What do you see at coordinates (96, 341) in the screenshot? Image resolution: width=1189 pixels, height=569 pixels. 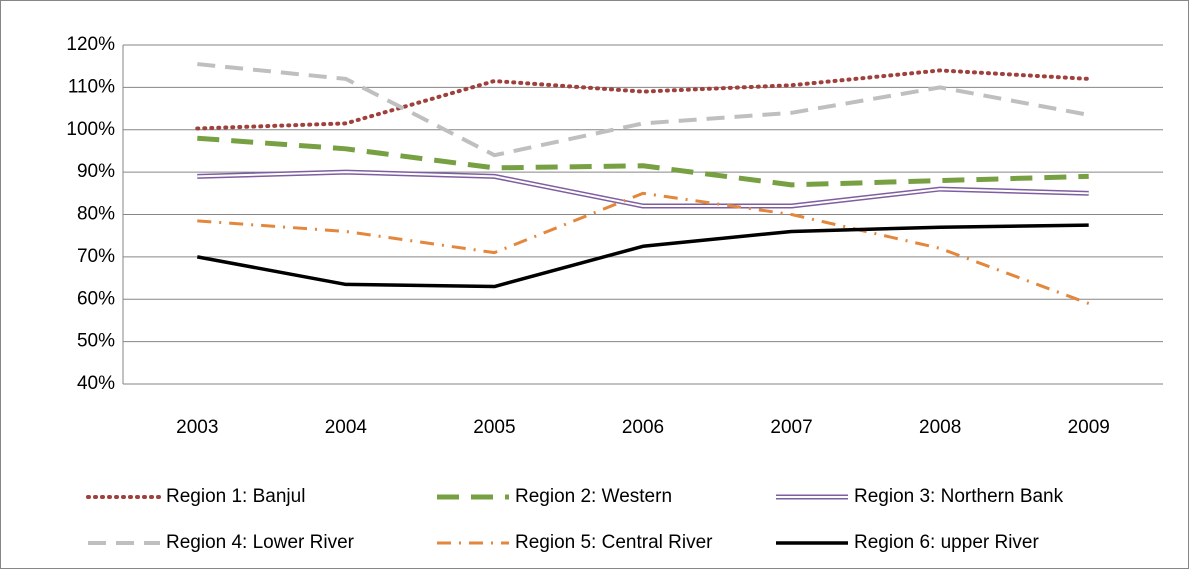 I see `y-tick-label: 50%` at bounding box center [96, 341].